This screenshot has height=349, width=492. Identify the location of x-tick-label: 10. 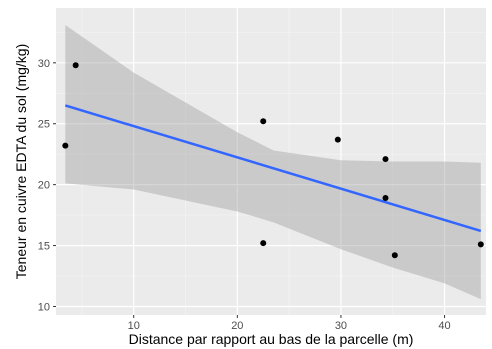
(134, 326).